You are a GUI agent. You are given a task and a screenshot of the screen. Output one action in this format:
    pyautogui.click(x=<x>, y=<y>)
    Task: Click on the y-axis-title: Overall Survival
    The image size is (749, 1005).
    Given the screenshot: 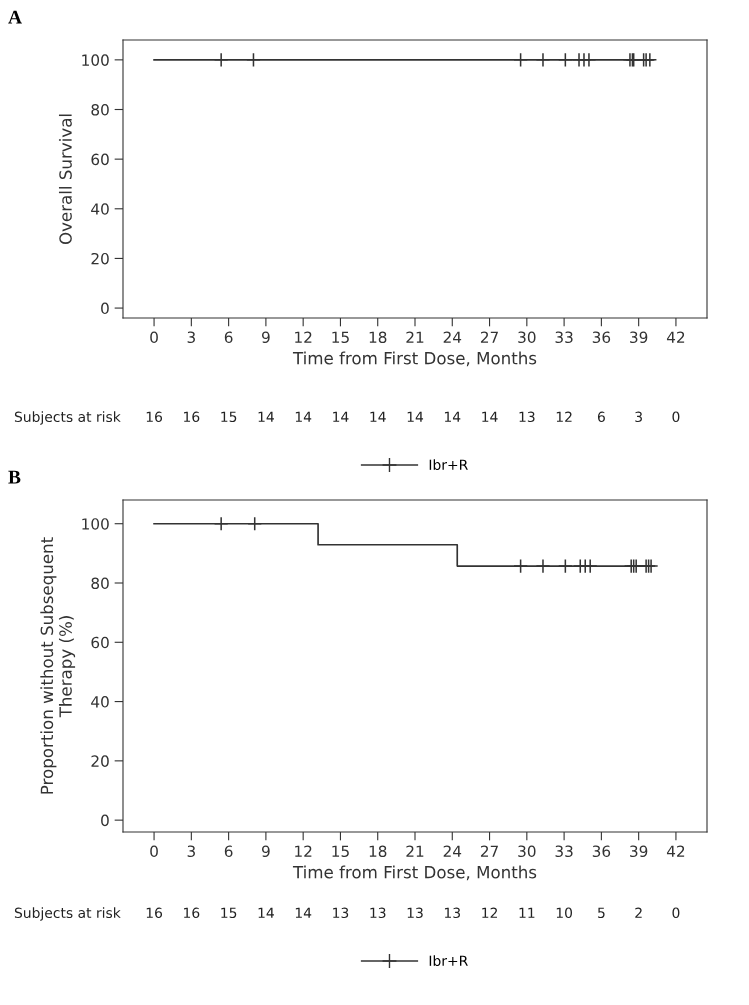 What is the action you would take?
    pyautogui.click(x=65, y=179)
    